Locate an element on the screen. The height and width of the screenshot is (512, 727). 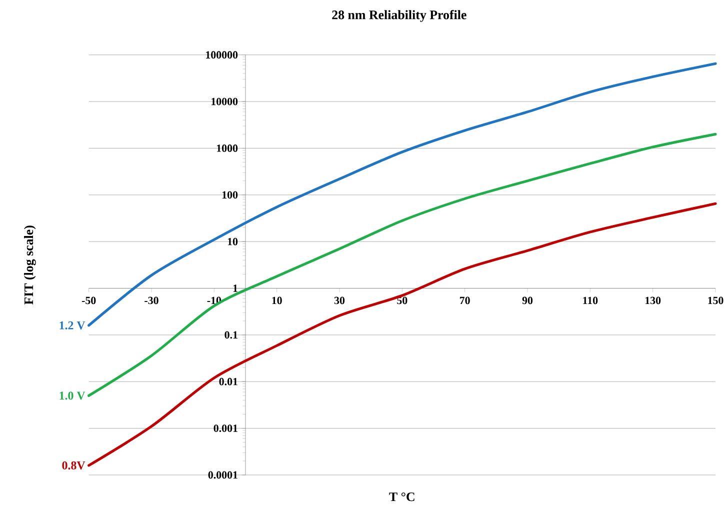
y-tick-label: 0.01 is located at coordinates (228, 382).